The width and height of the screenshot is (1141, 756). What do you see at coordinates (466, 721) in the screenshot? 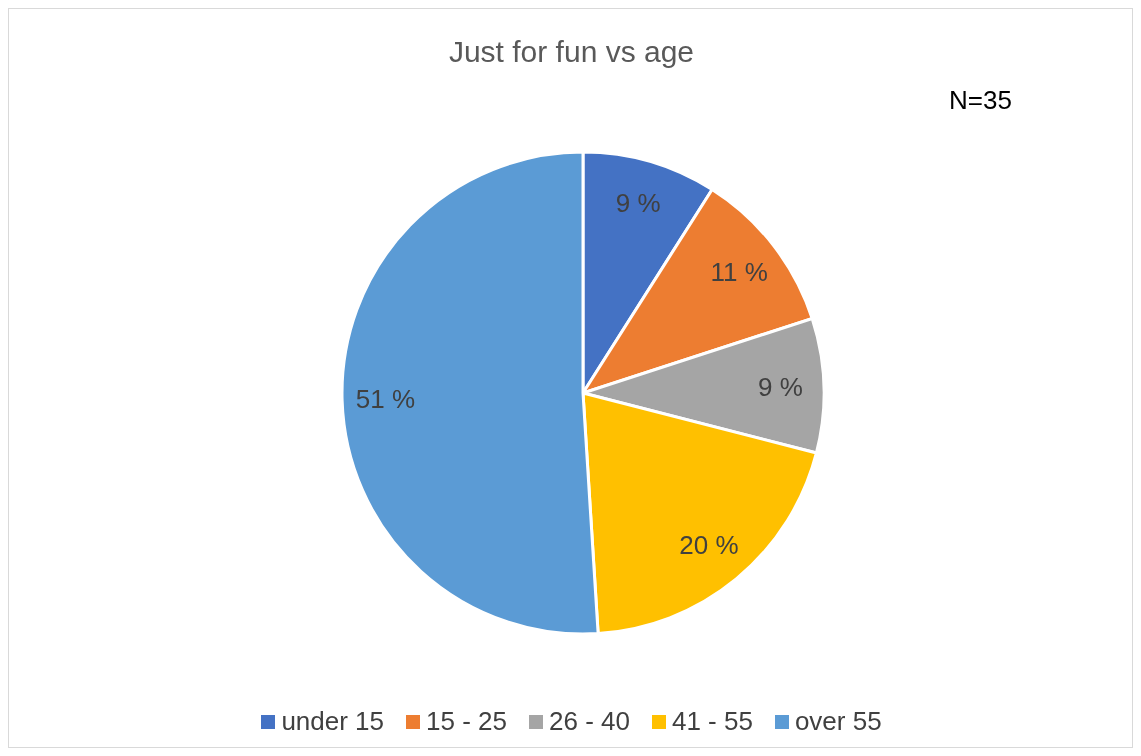
I see `legend-label: 15 - 25` at bounding box center [466, 721].